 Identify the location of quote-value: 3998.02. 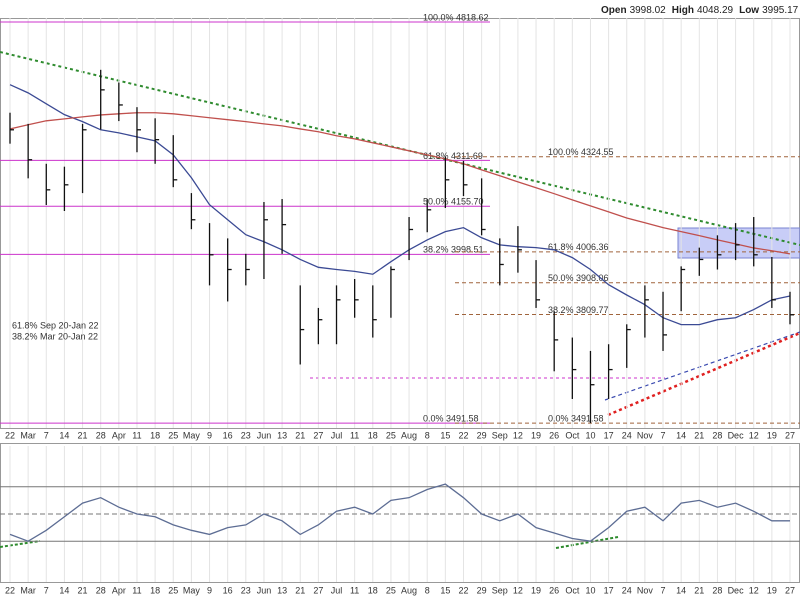
(648, 10).